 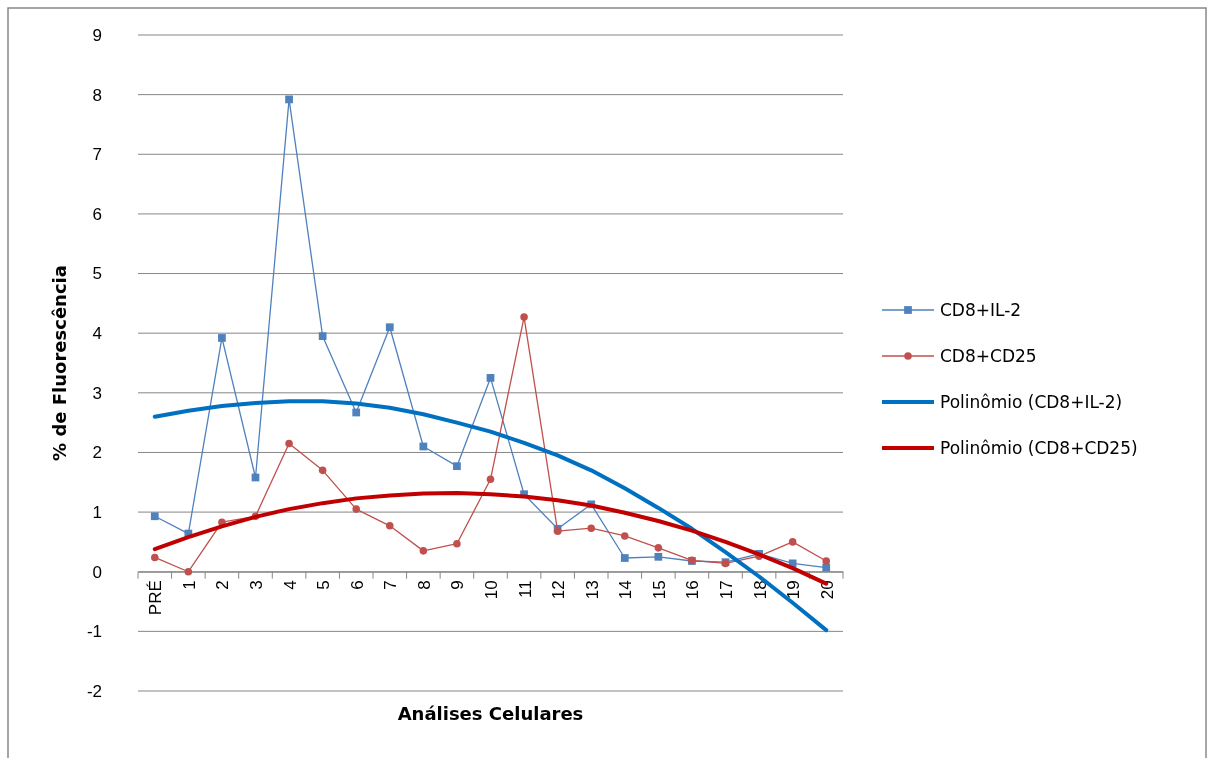 I want to click on x-tick-label: 8, so click(x=424, y=585).